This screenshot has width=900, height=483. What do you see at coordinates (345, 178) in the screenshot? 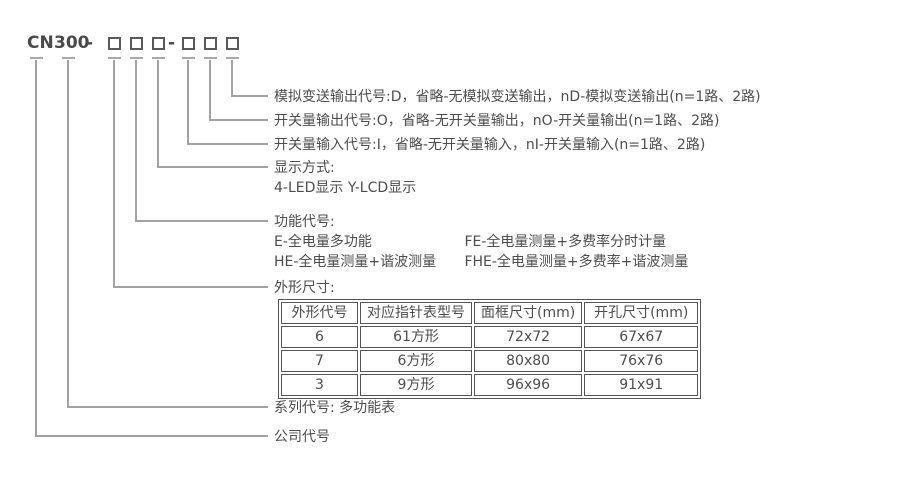
I see `label-display-block: 显示方式: 4-LED显示 Y-LCD显示` at bounding box center [345, 178].